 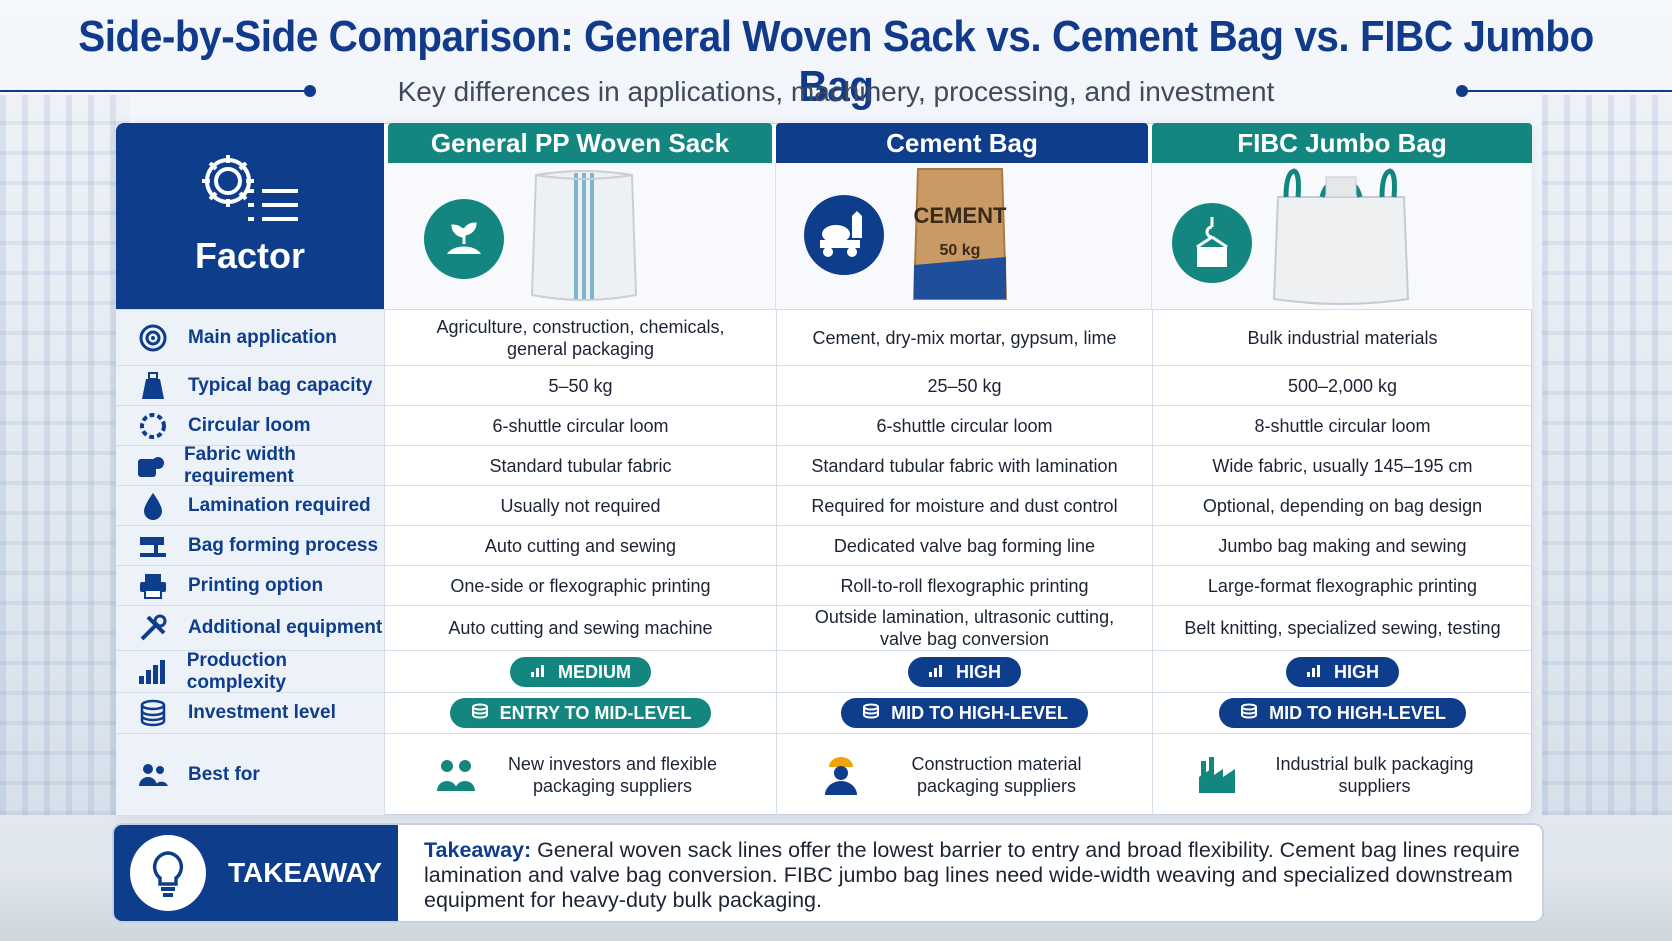 I want to click on factory-icon, so click(x=1219, y=775).